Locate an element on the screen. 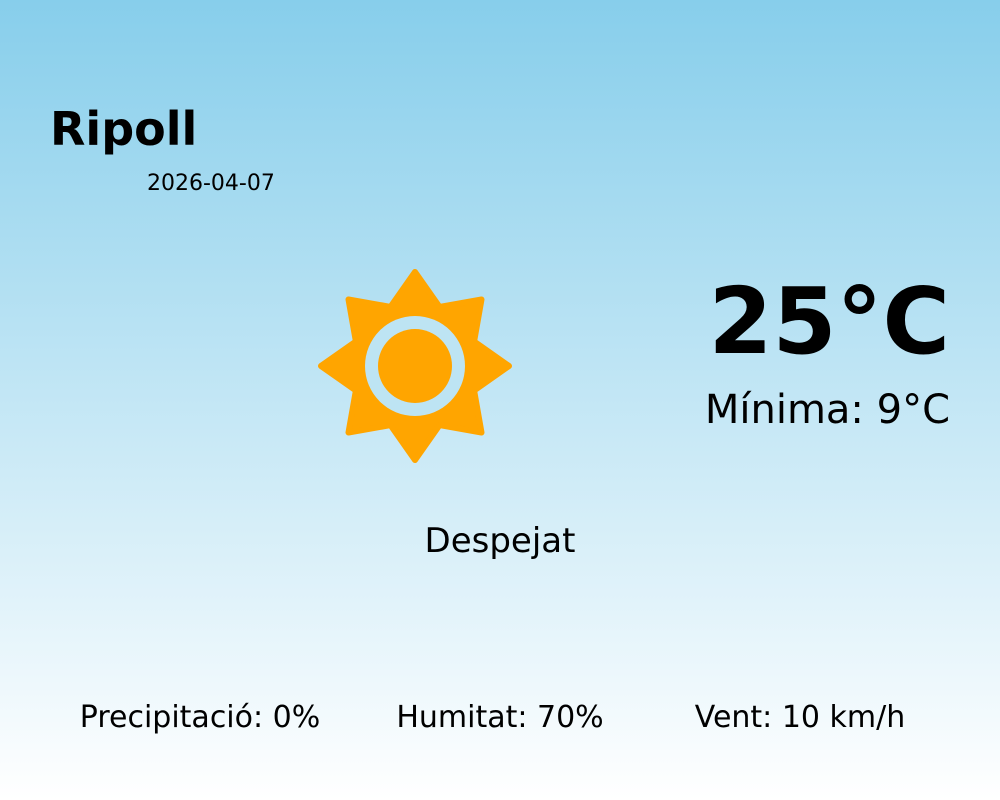 Image resolution: width=1000 pixels, height=800 pixels. humidity-stat: Humitat: 70% is located at coordinates (500, 717).